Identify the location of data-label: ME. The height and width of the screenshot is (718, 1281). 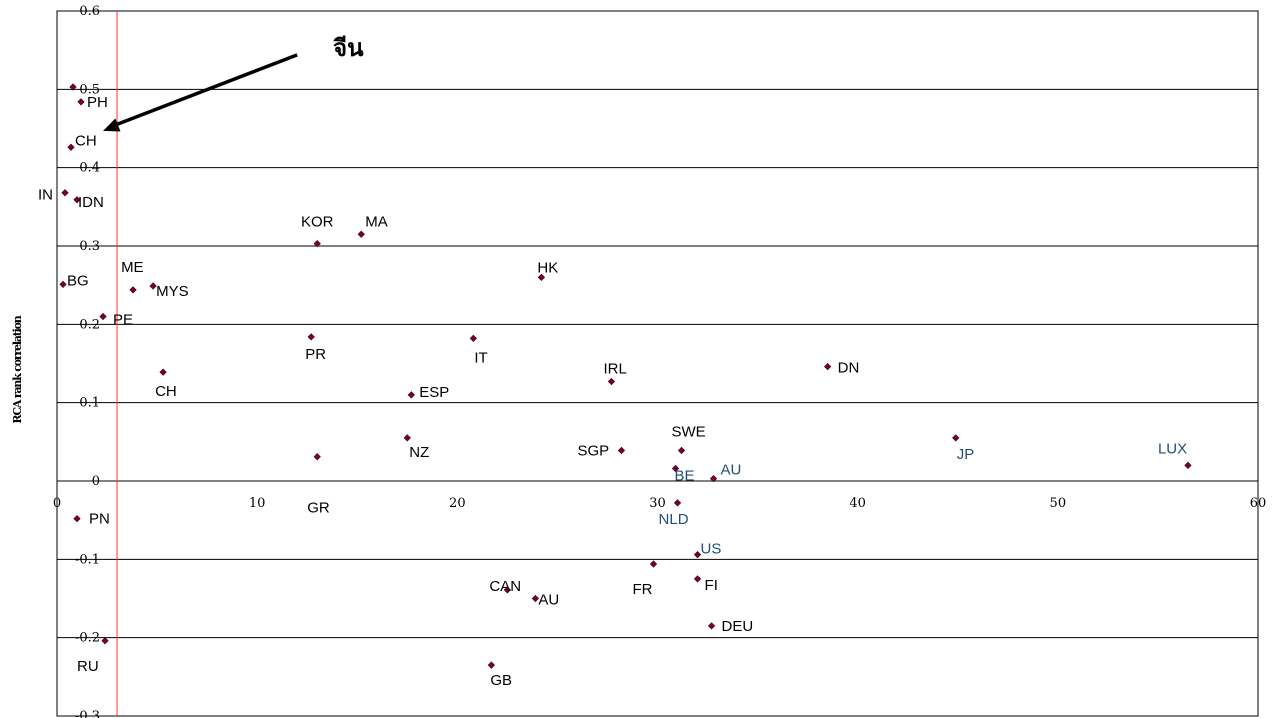
(132, 267).